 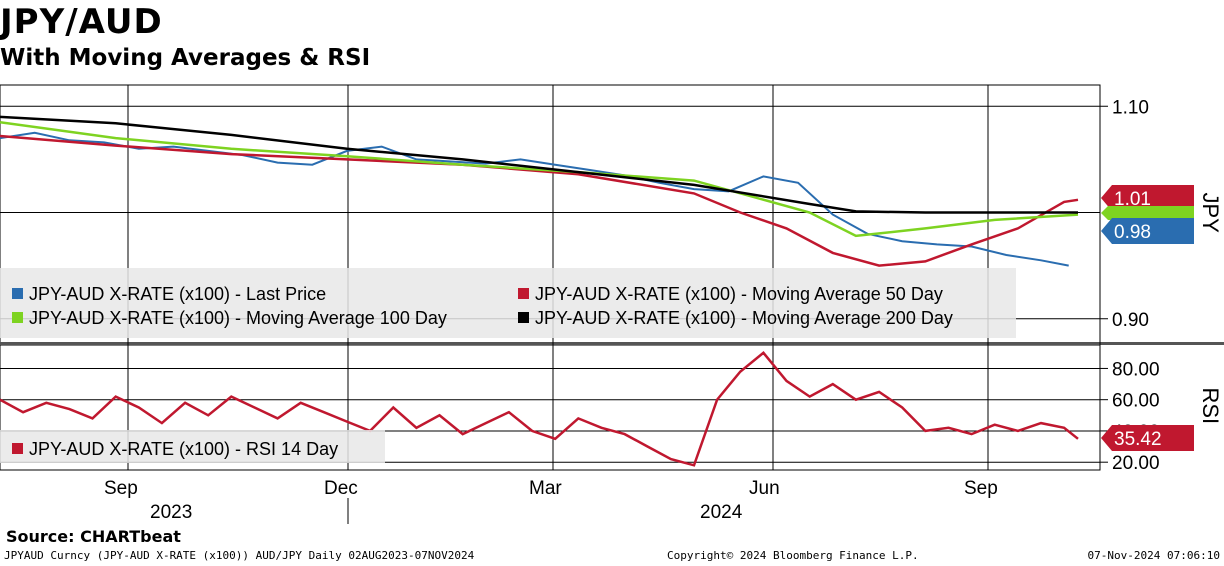 What do you see at coordinates (1130, 320) in the screenshot?
I see `y-tick-label: 0.90` at bounding box center [1130, 320].